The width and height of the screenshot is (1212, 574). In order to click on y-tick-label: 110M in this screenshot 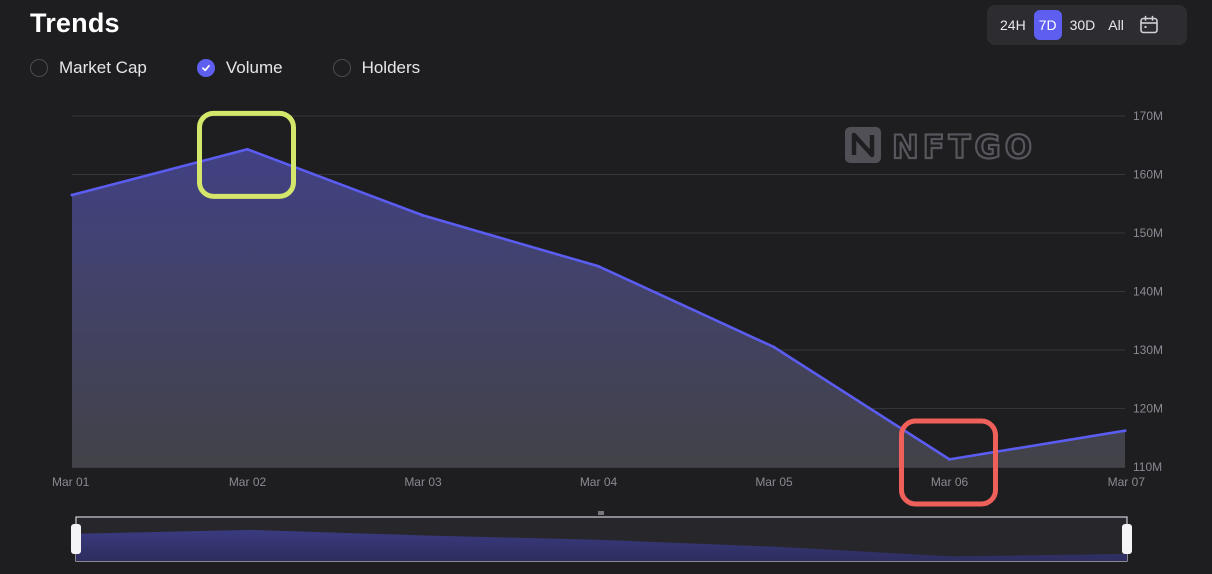, I will do `click(1147, 467)`.